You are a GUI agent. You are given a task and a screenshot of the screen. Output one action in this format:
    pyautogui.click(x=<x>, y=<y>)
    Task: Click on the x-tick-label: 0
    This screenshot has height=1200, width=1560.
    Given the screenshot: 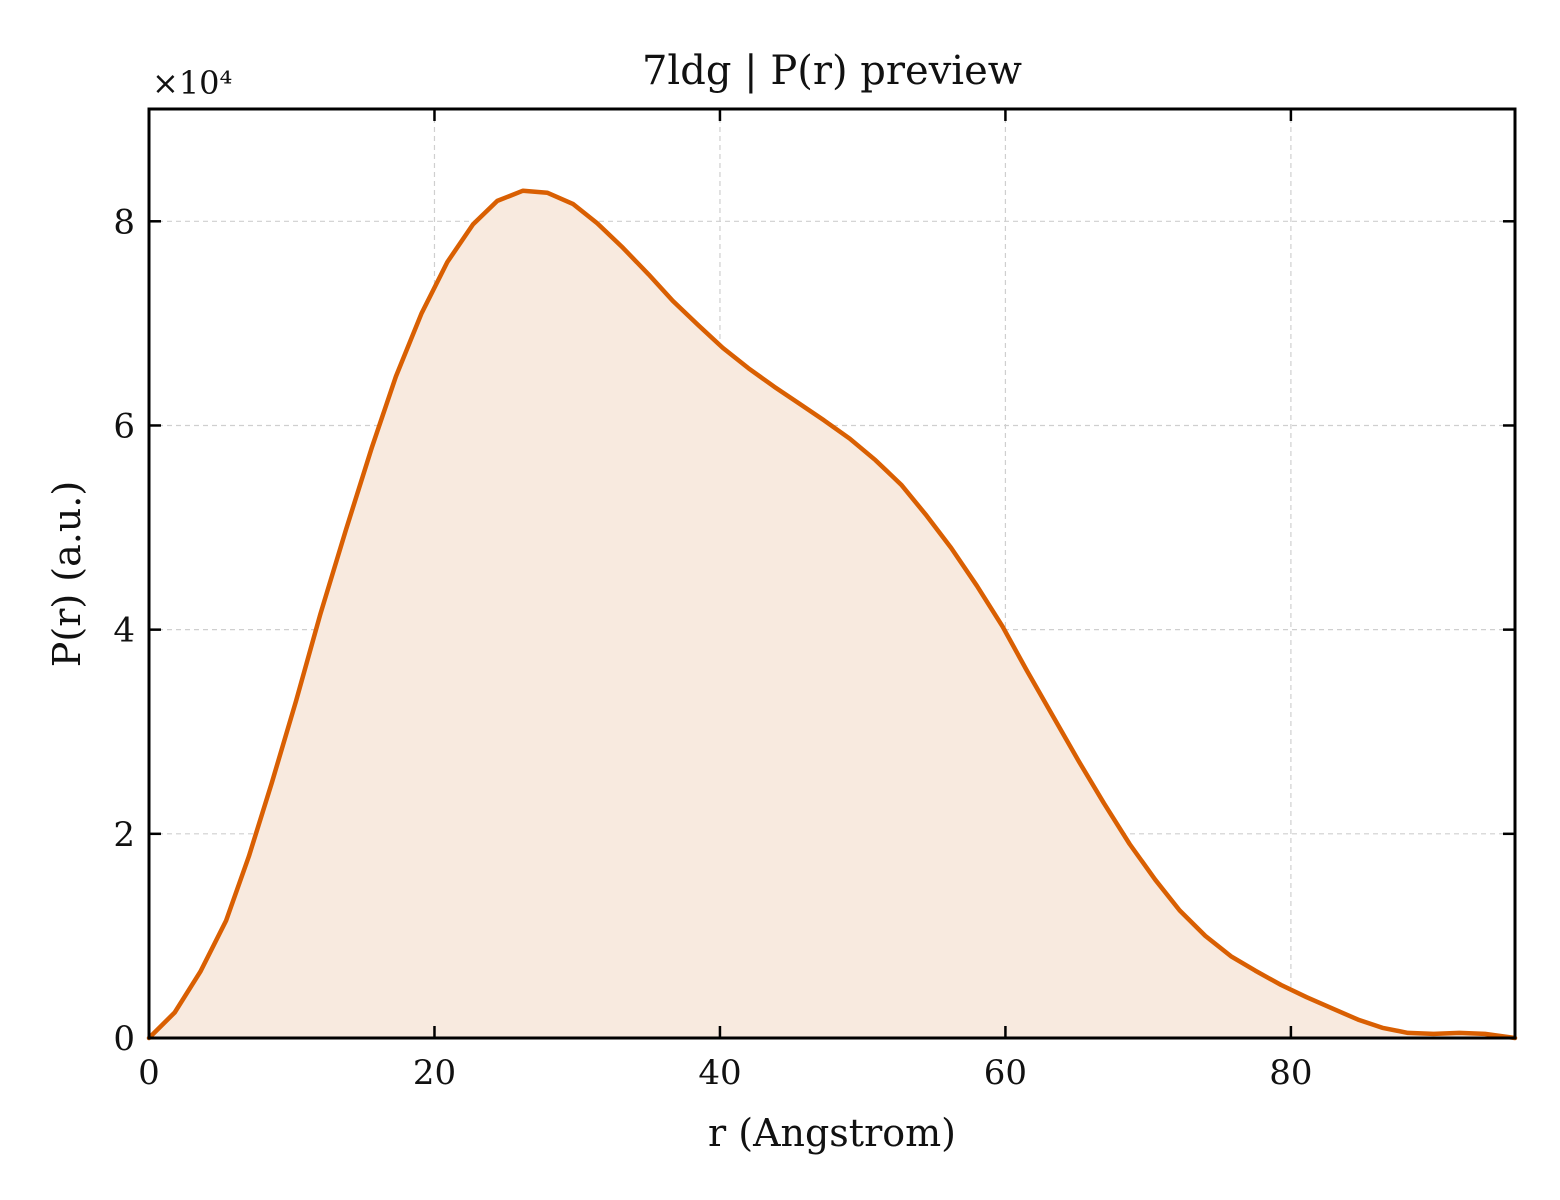 What is the action you would take?
    pyautogui.click(x=149, y=1073)
    